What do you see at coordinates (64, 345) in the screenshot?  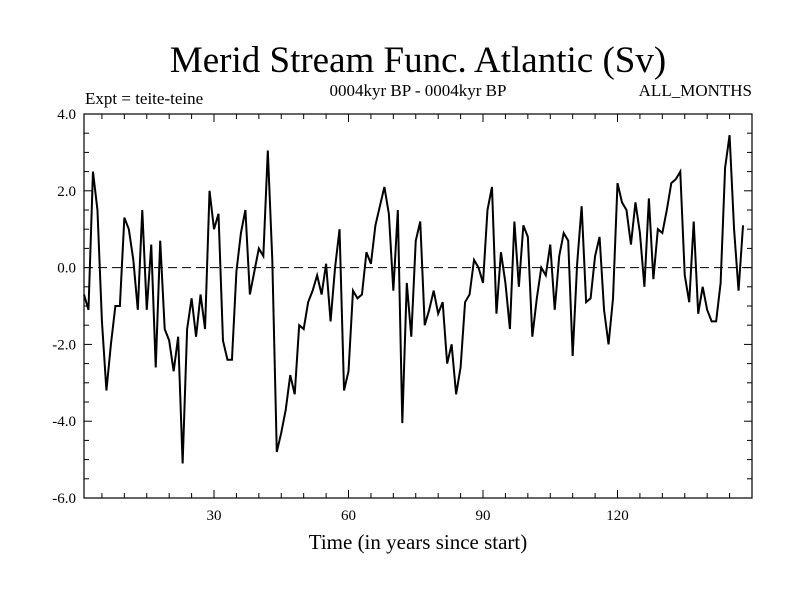 I see `y-tick-label: -2.0` at bounding box center [64, 345].